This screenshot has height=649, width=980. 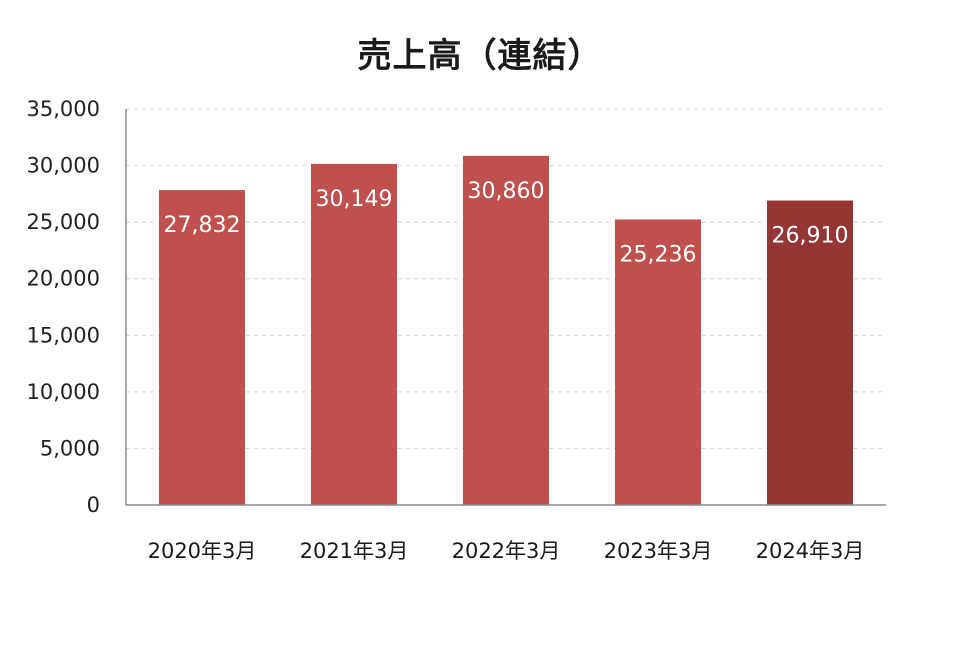 What do you see at coordinates (480, 56) in the screenshot?
I see `chart-title: 売上高（連結）` at bounding box center [480, 56].